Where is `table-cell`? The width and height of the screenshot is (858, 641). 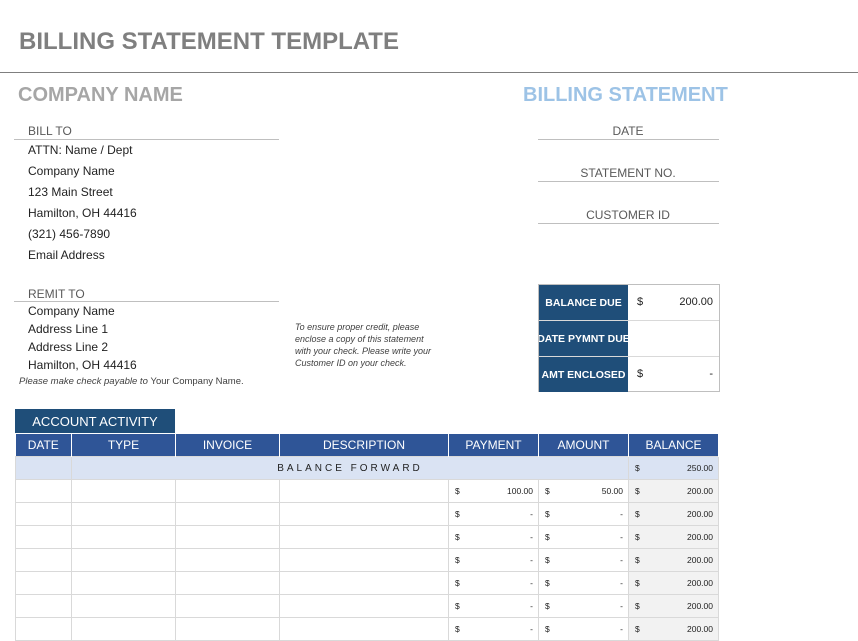 table-cell is located at coordinates (43, 468).